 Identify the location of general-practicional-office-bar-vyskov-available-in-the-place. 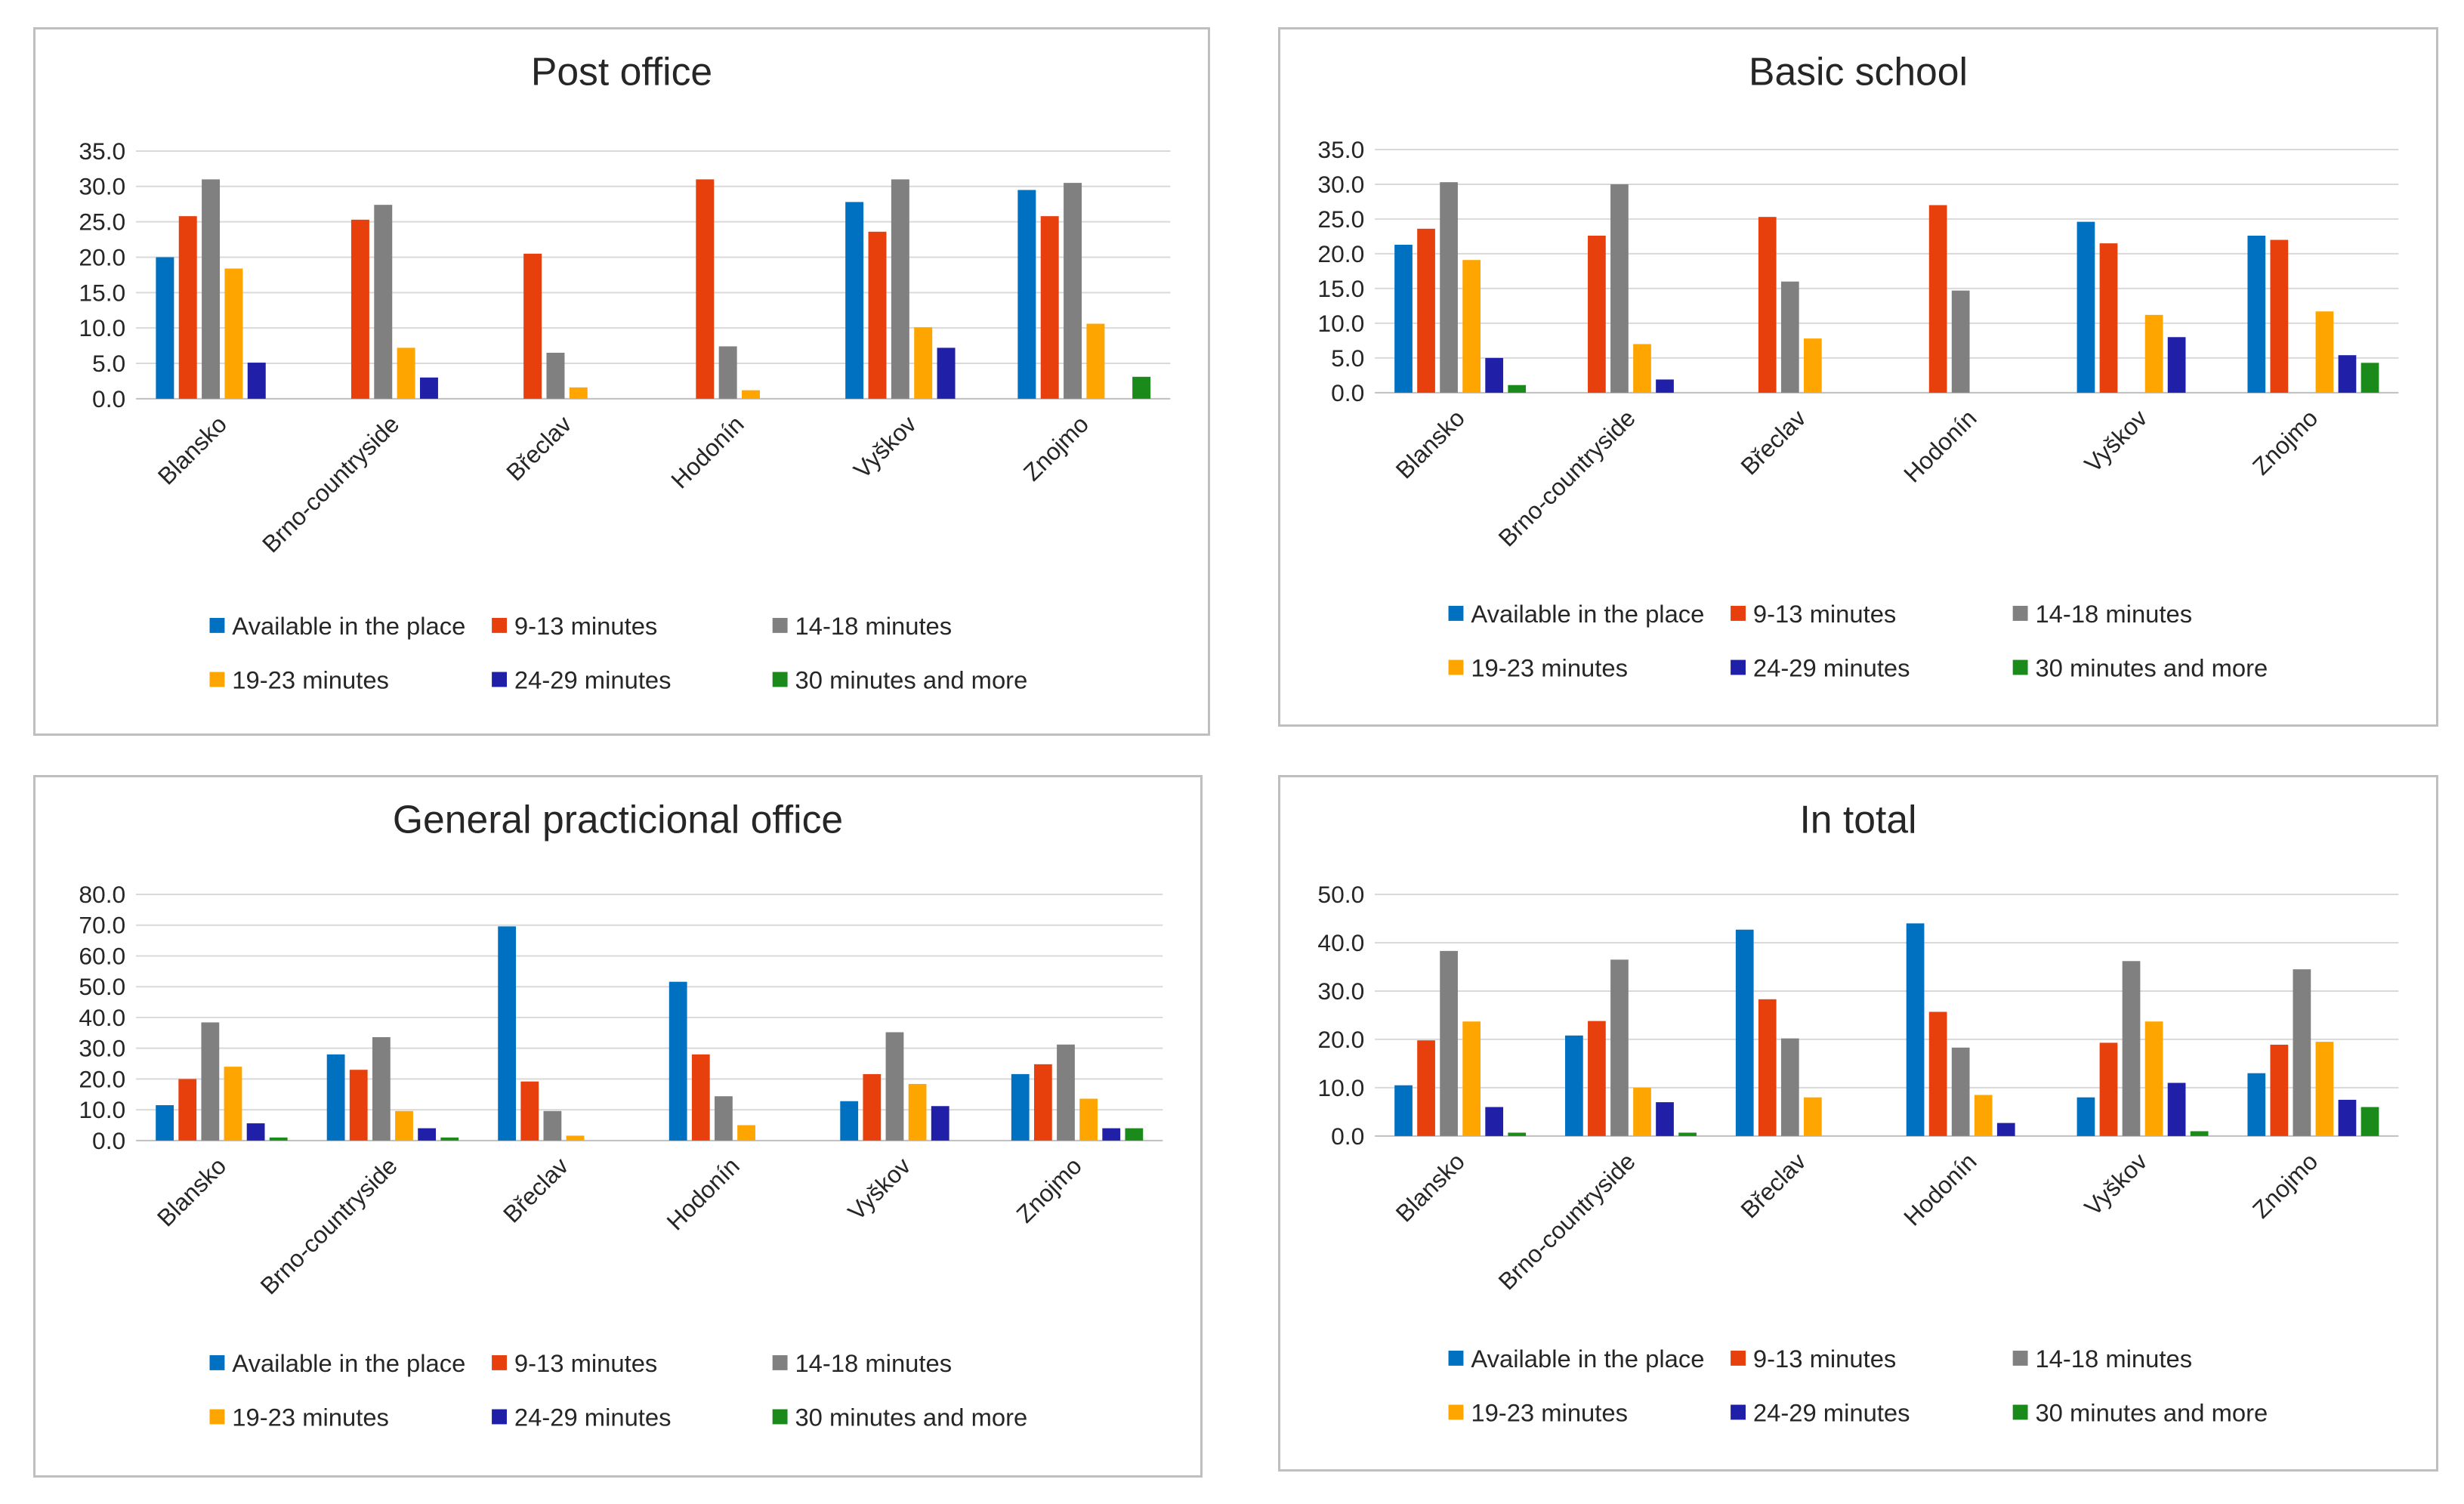
(850, 1121).